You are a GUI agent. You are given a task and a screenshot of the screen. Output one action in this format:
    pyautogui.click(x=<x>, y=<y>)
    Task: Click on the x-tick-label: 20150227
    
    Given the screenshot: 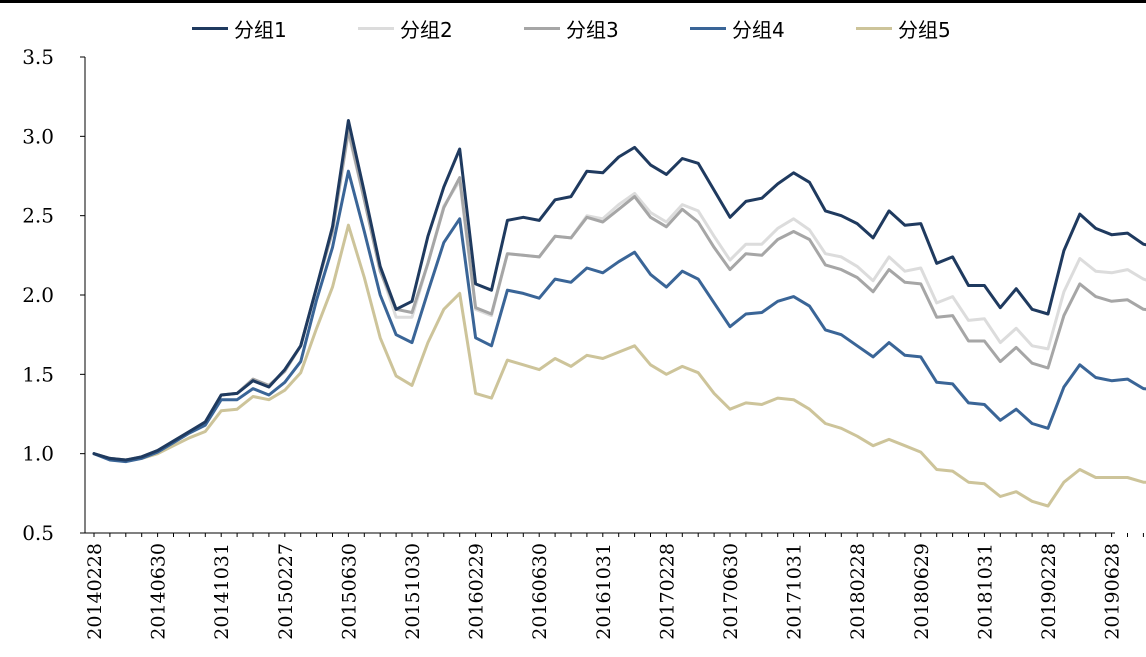 What is the action you would take?
    pyautogui.click(x=286, y=591)
    